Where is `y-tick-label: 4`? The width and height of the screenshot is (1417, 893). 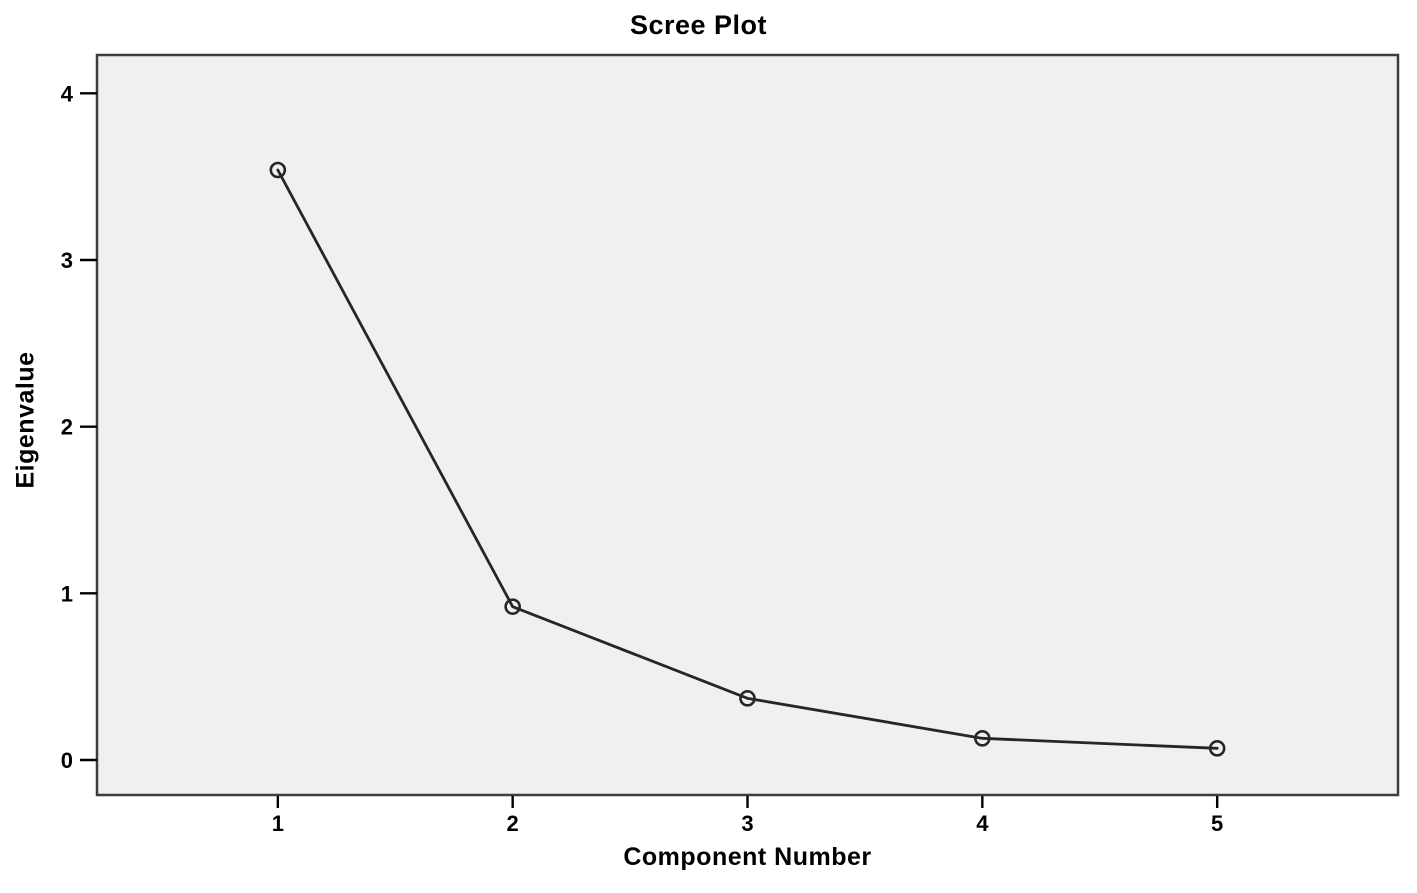
y-tick-label: 4 is located at coordinates (67, 93).